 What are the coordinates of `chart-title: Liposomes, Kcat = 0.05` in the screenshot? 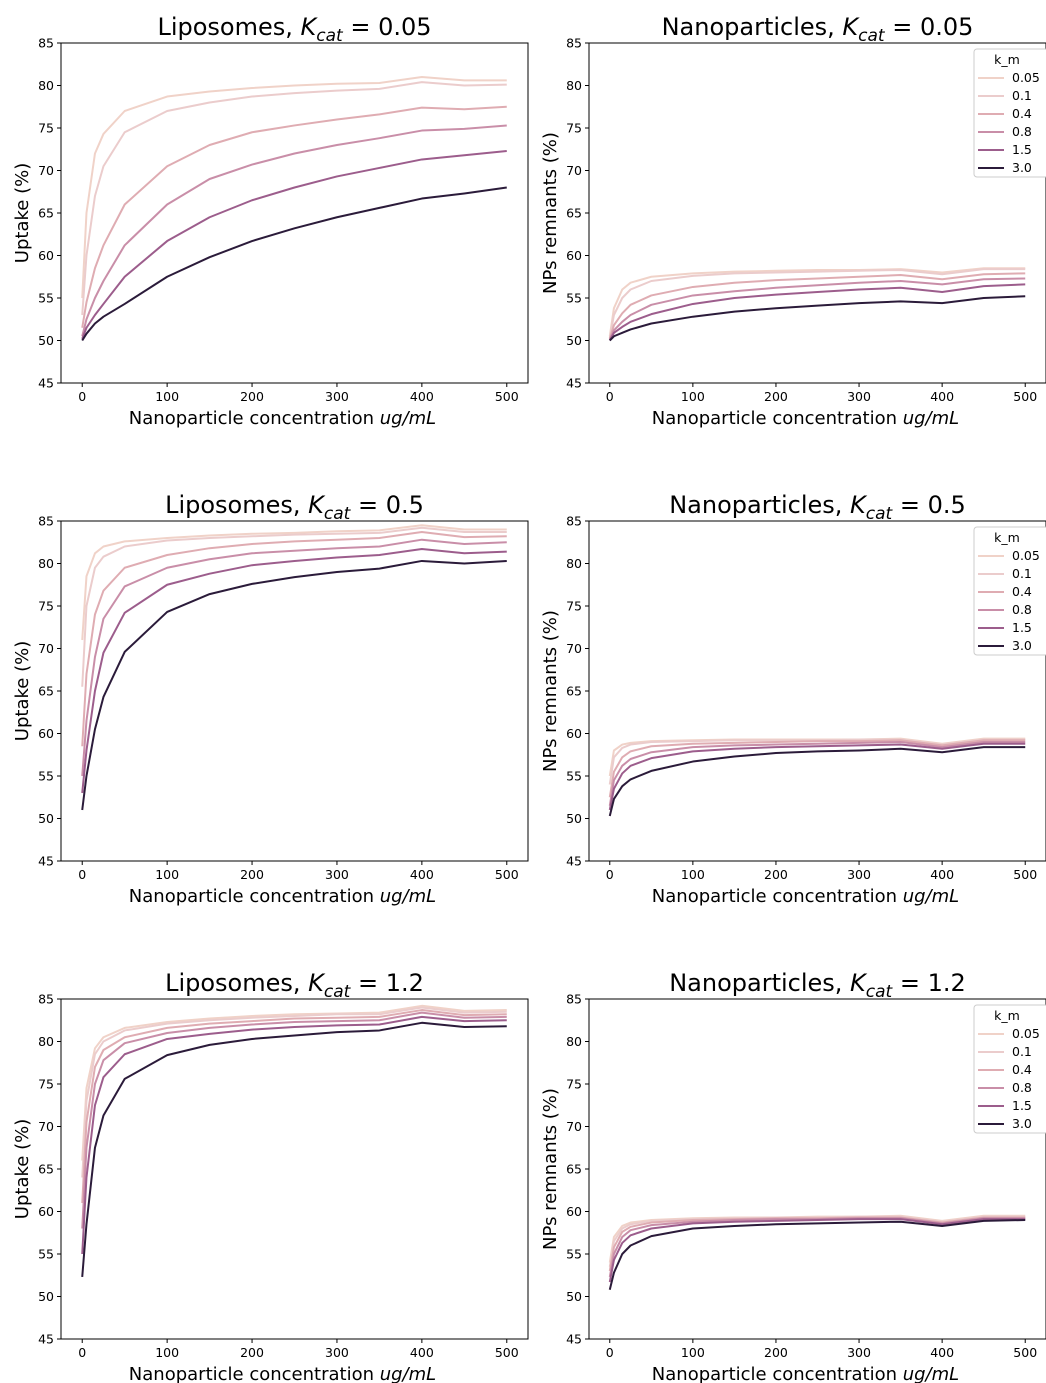 It's located at (294, 29).